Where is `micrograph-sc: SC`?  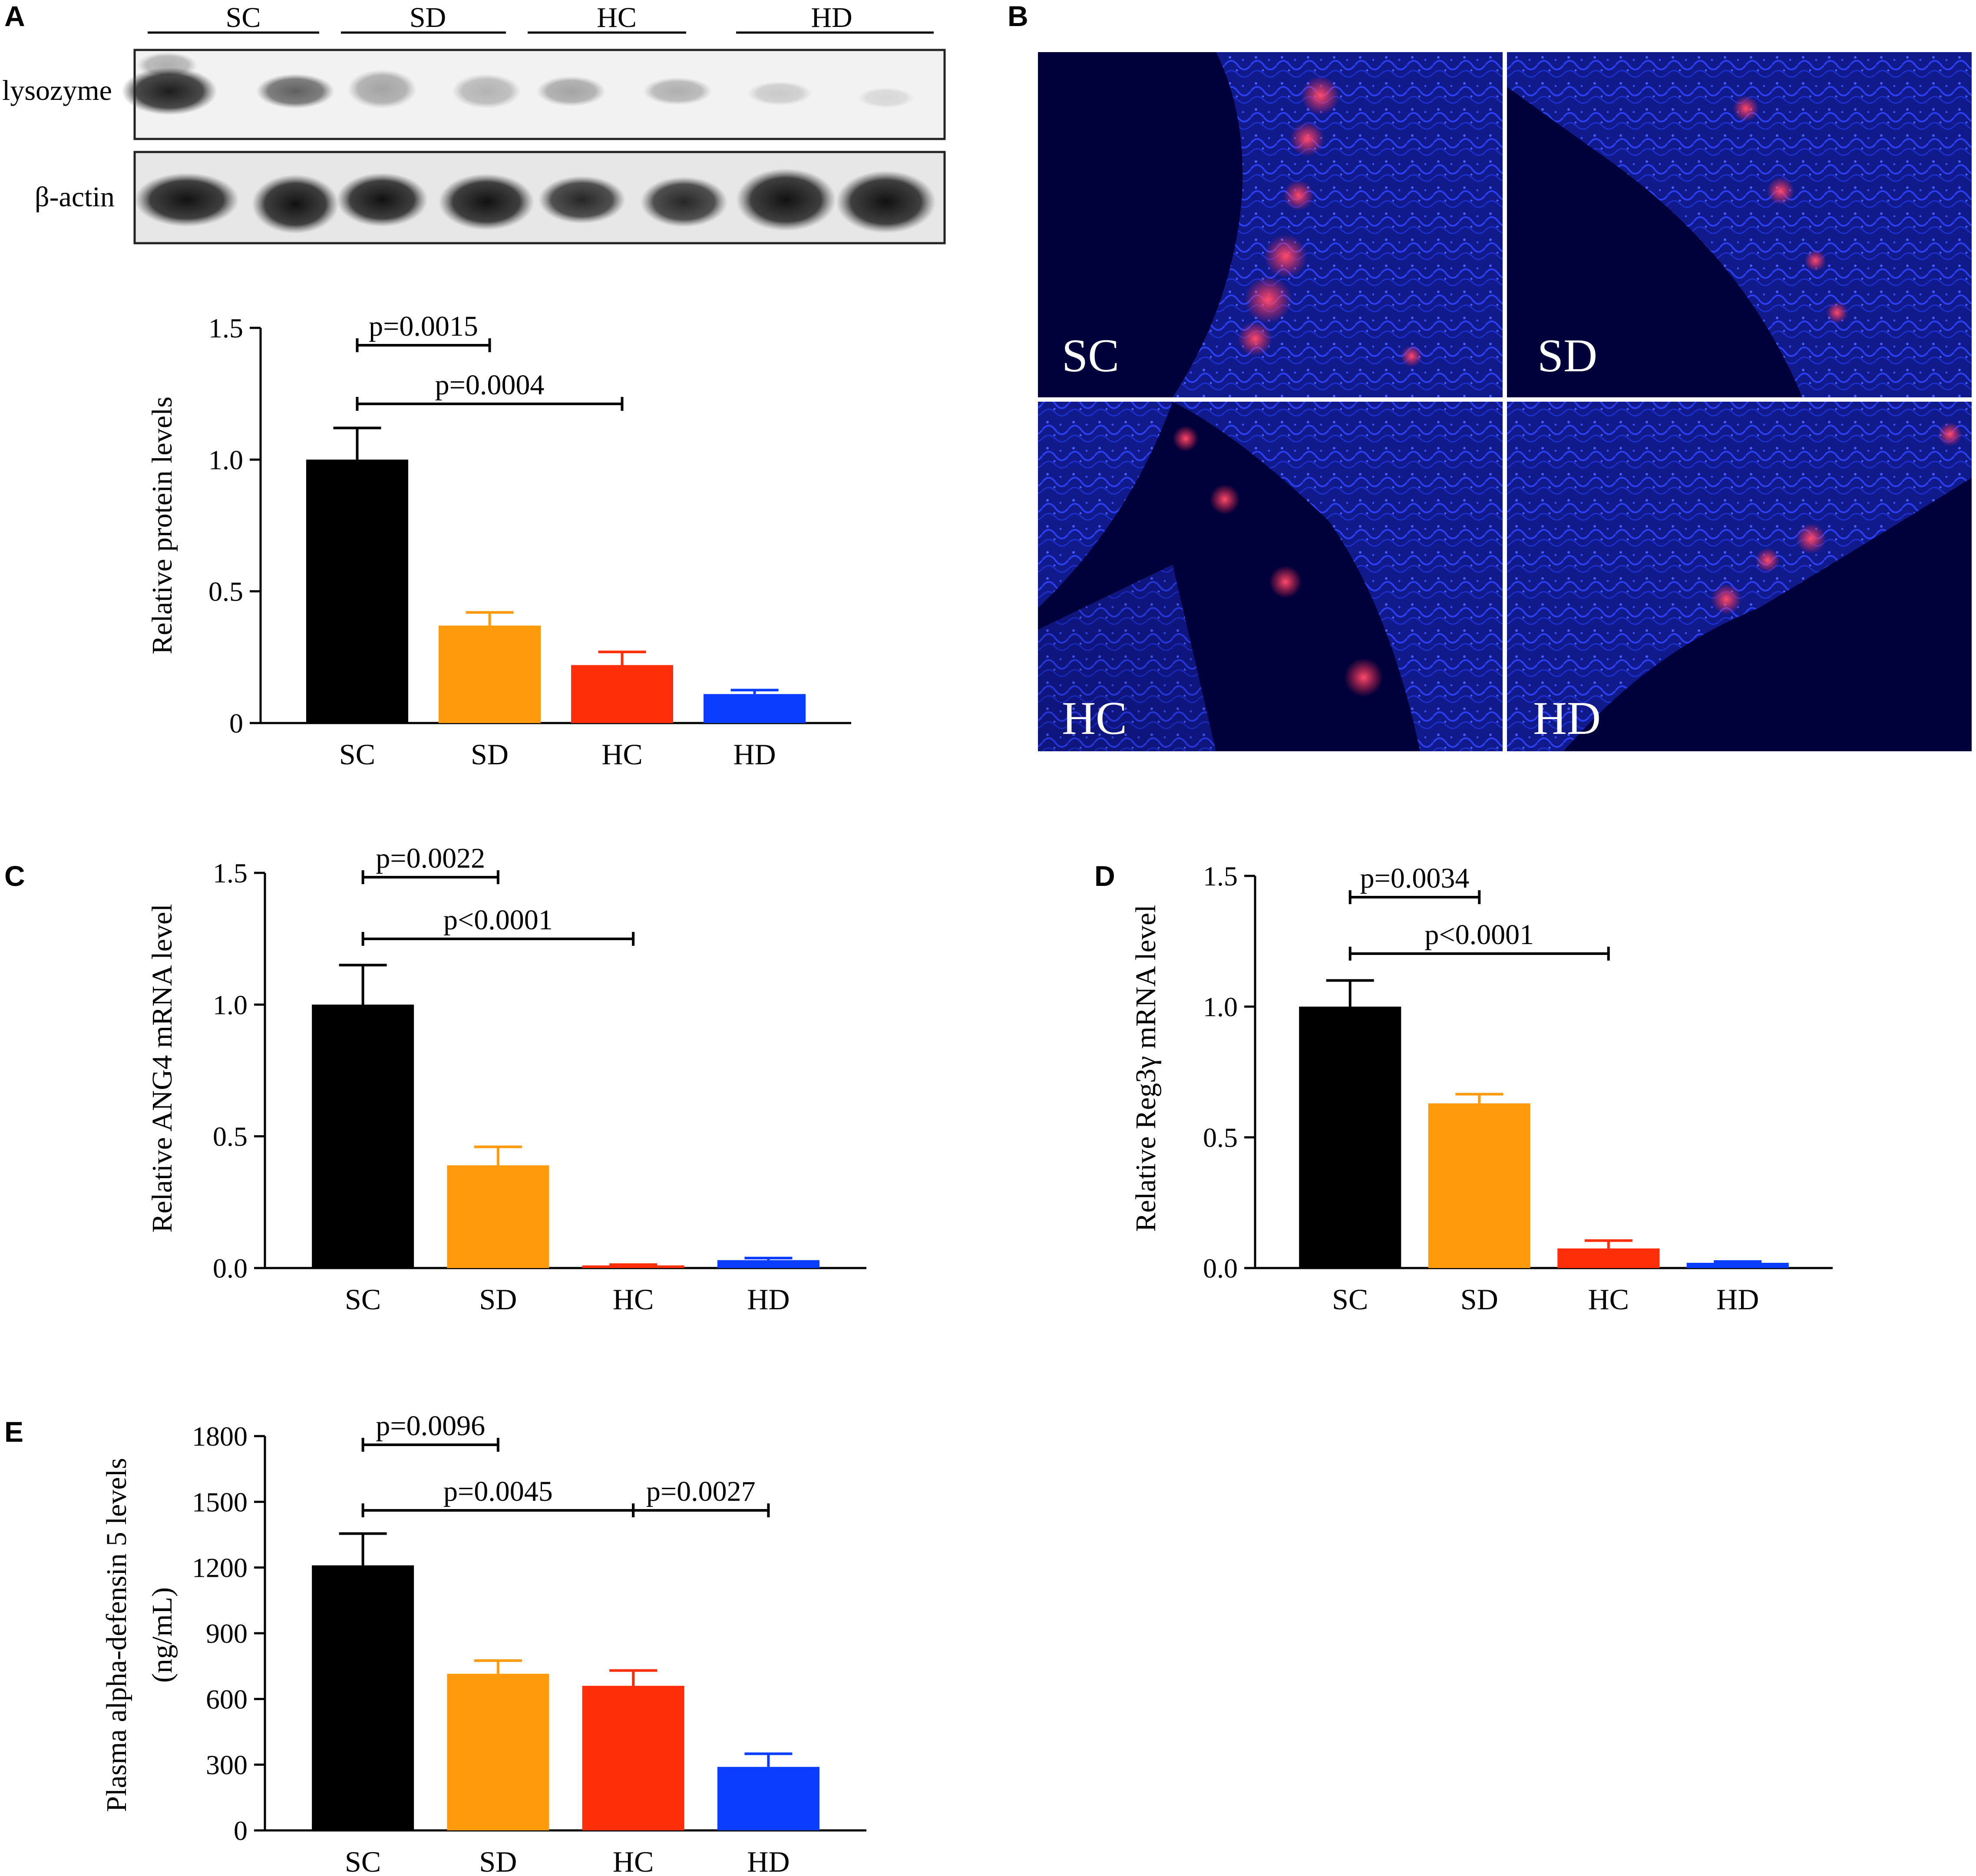
micrograph-sc: SC is located at coordinates (1282, 224).